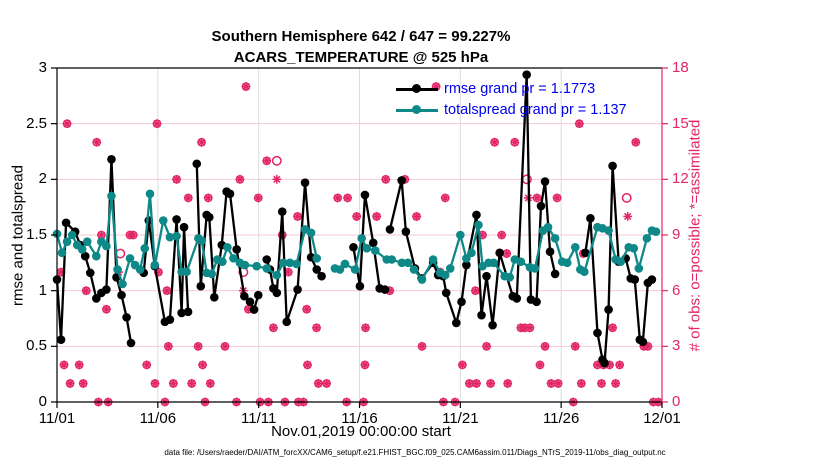 The height and width of the screenshot is (470, 830). What do you see at coordinates (361, 36) in the screenshot?
I see `chart-title-line1: Southern Hemisphere 642 / 647 = 99.227%` at bounding box center [361, 36].